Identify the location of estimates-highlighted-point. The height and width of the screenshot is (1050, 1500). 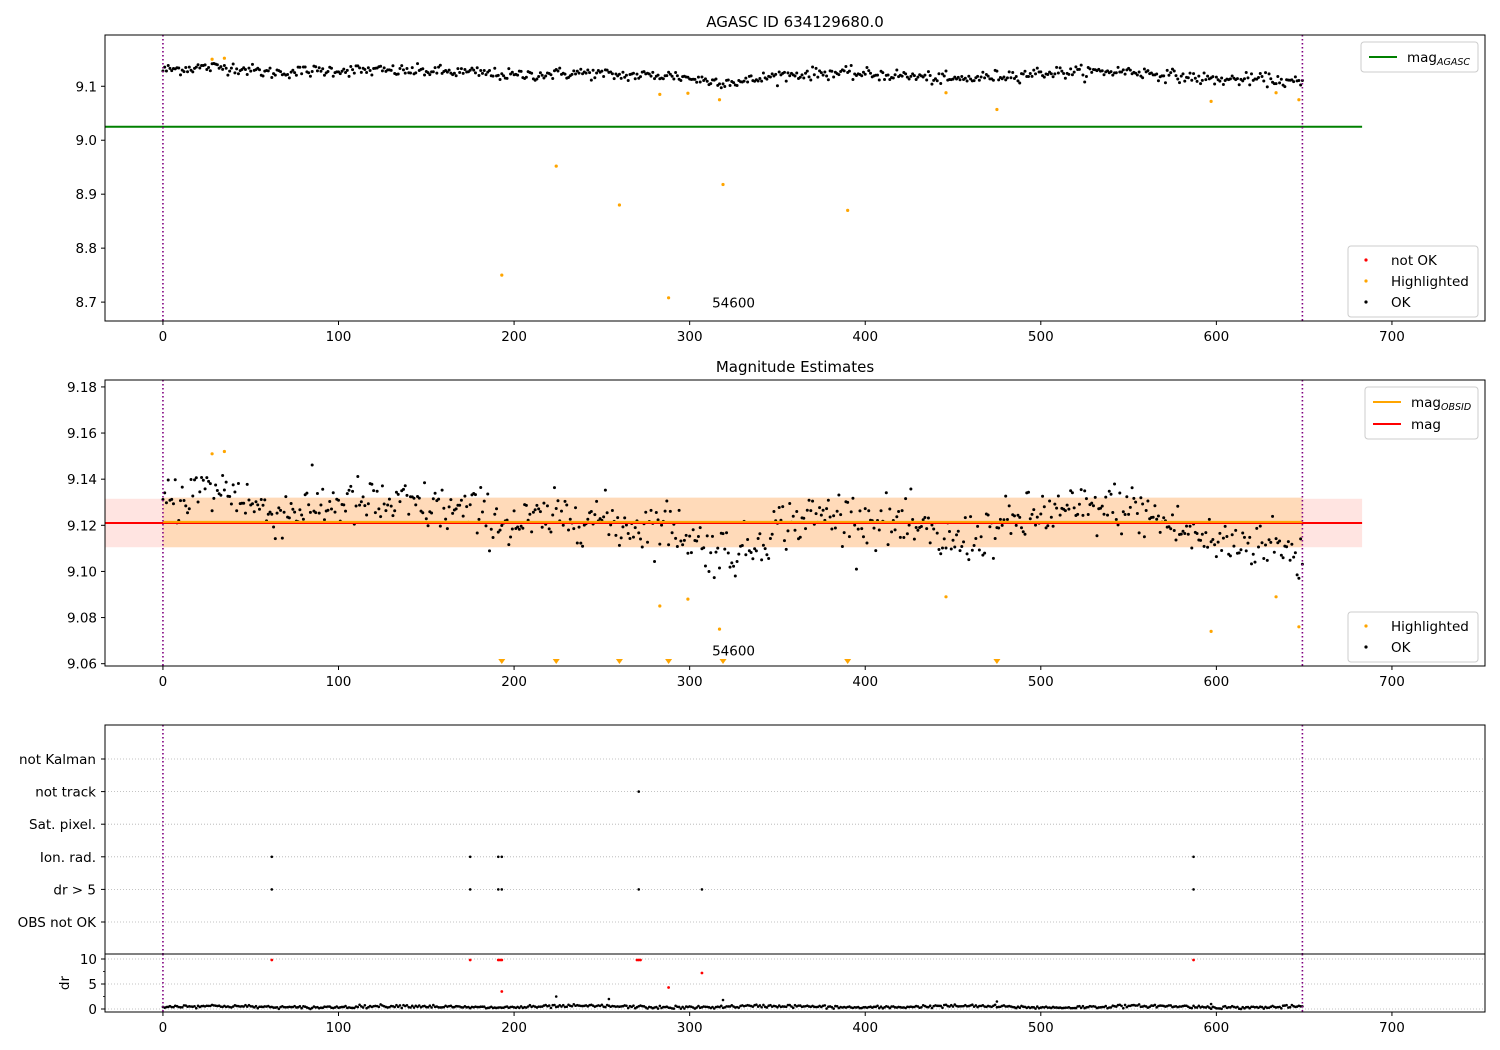
(1299, 627).